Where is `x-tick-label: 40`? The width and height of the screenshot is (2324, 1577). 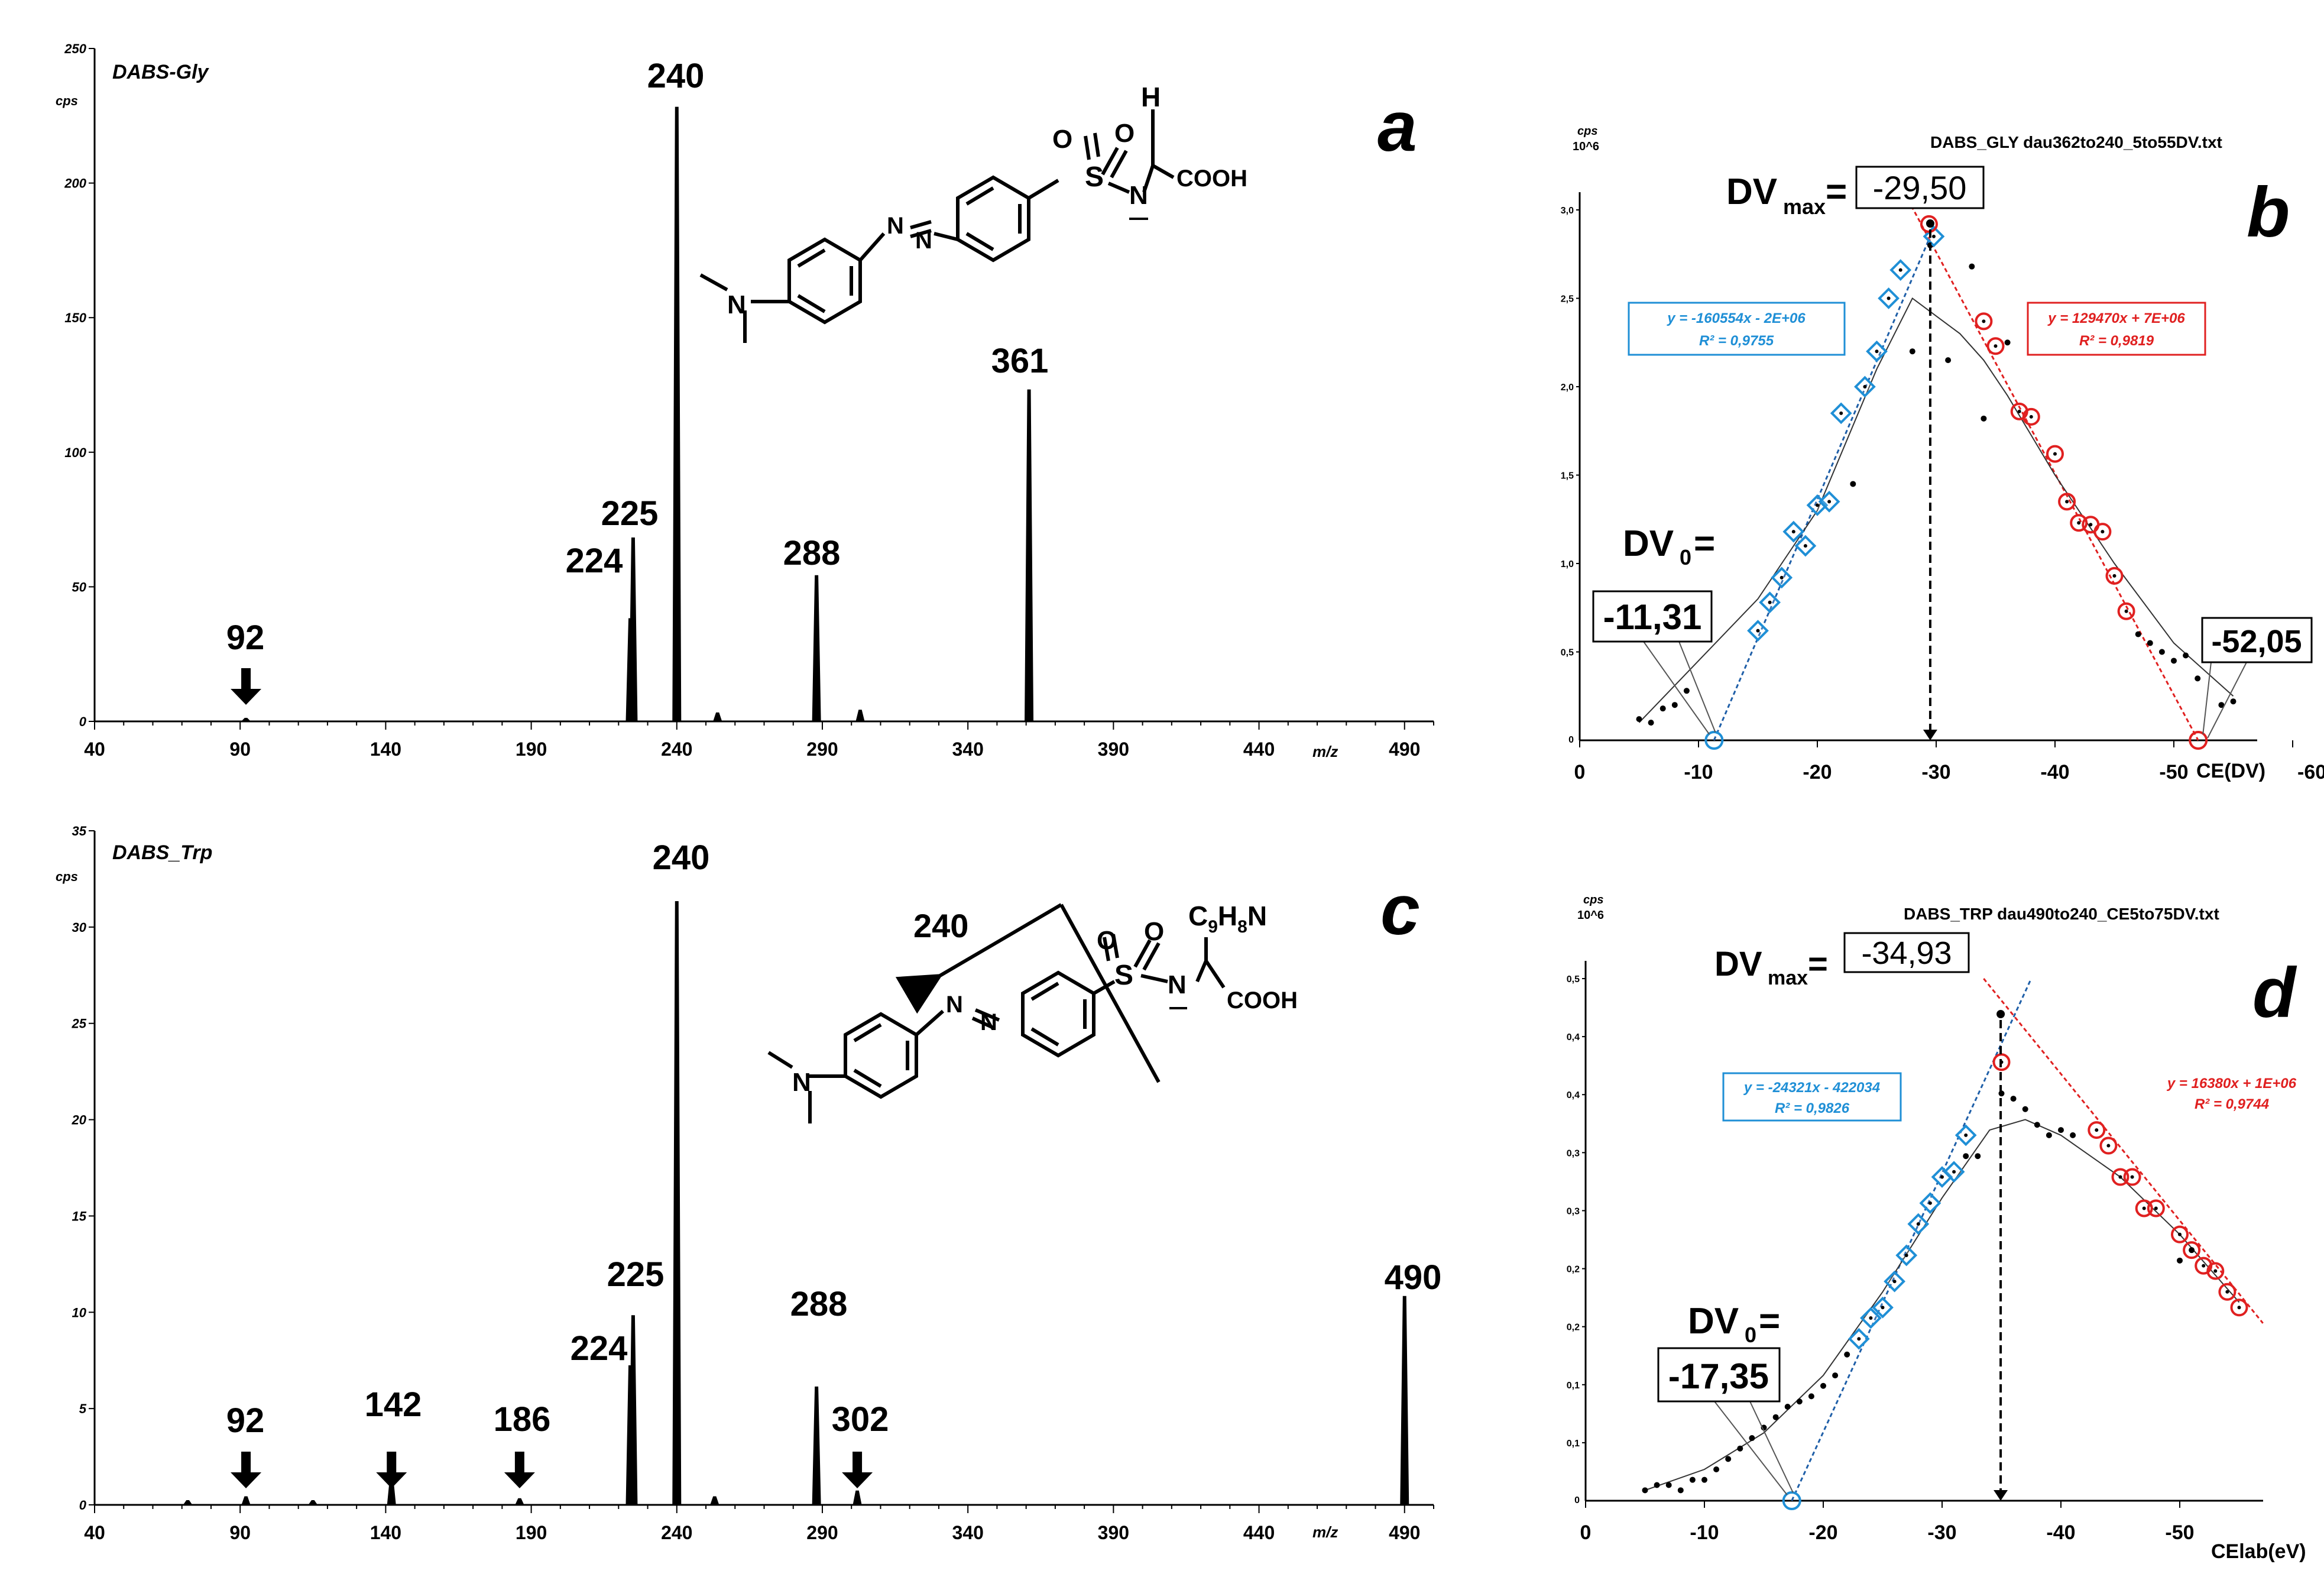 x-tick-label: 40 is located at coordinates (94, 1532).